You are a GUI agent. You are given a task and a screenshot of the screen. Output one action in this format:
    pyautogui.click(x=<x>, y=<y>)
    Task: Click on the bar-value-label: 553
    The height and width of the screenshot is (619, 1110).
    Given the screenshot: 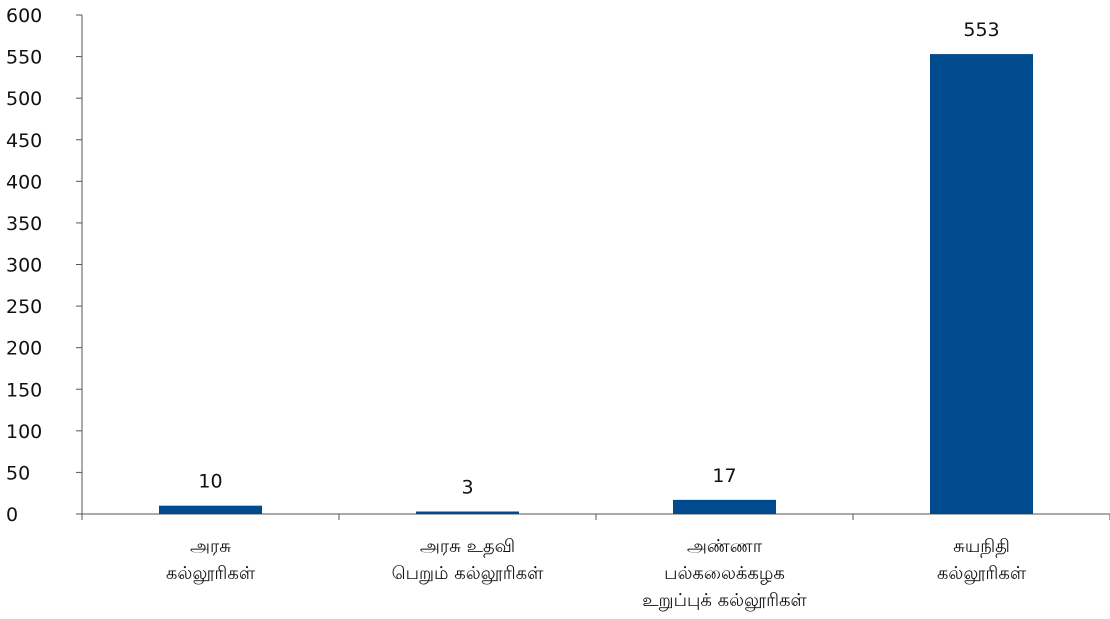 What is the action you would take?
    pyautogui.click(x=981, y=30)
    